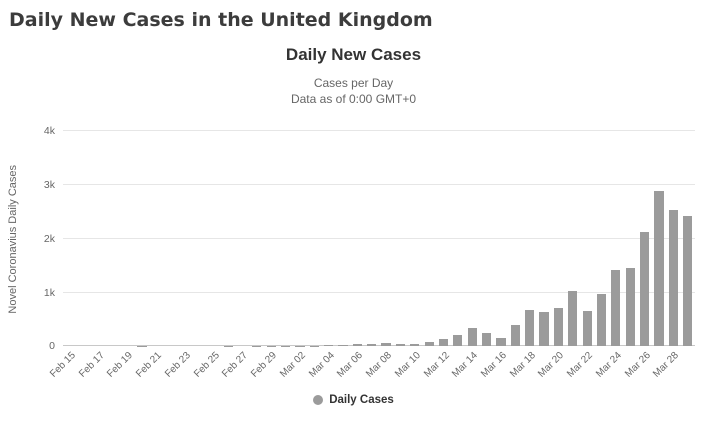 This screenshot has height=437, width=707. What do you see at coordinates (264, 365) in the screenshot?
I see `x-tick-label: Feb 29` at bounding box center [264, 365].